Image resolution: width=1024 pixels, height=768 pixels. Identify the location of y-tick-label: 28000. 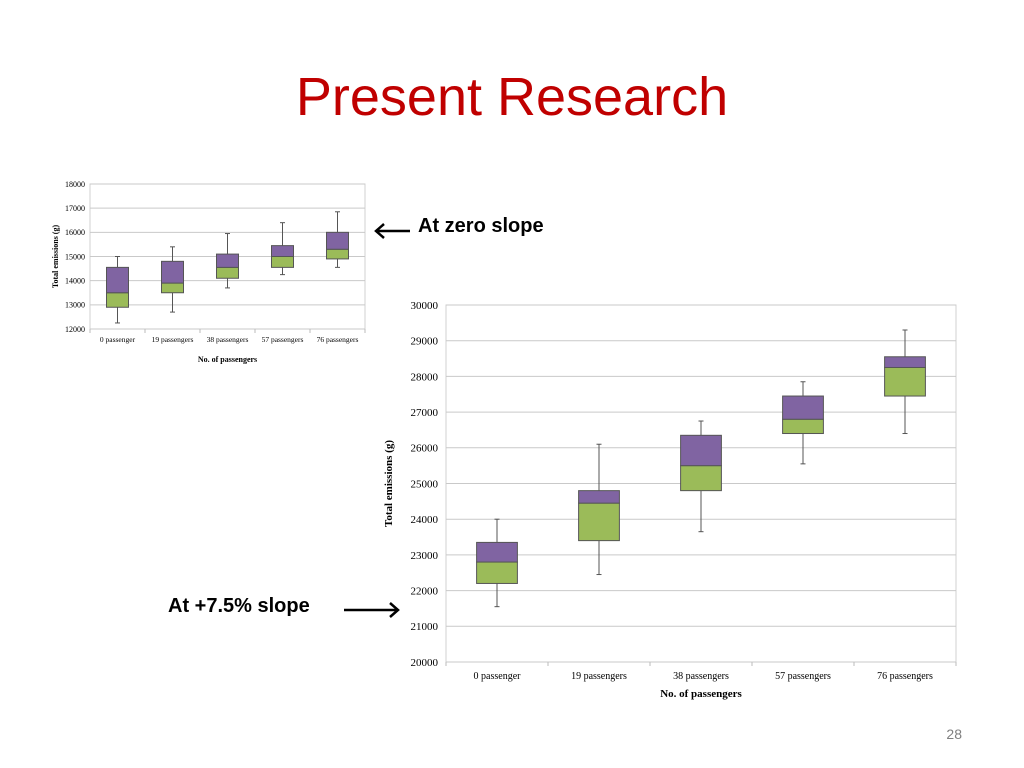
(425, 377).